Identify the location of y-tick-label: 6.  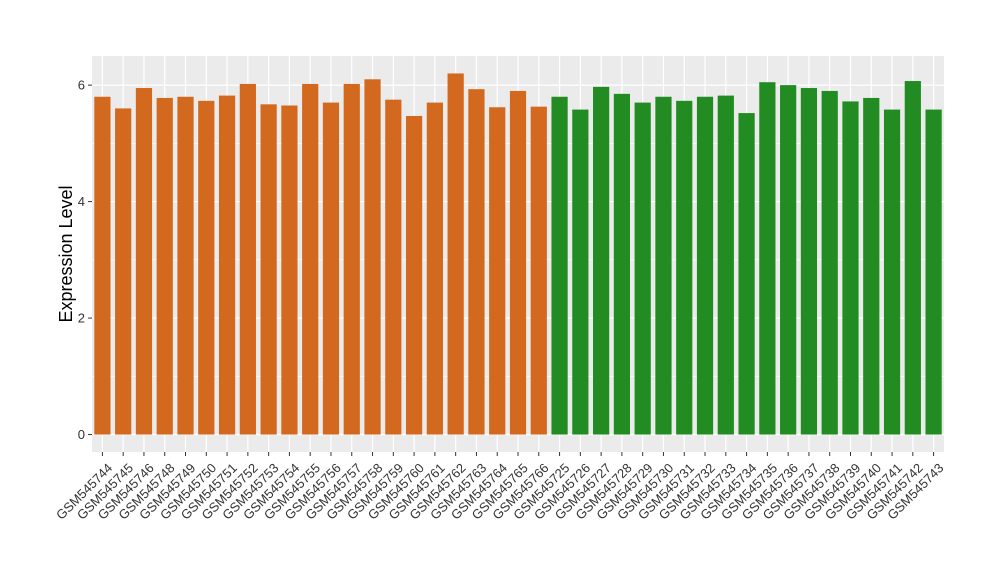
(81, 85).